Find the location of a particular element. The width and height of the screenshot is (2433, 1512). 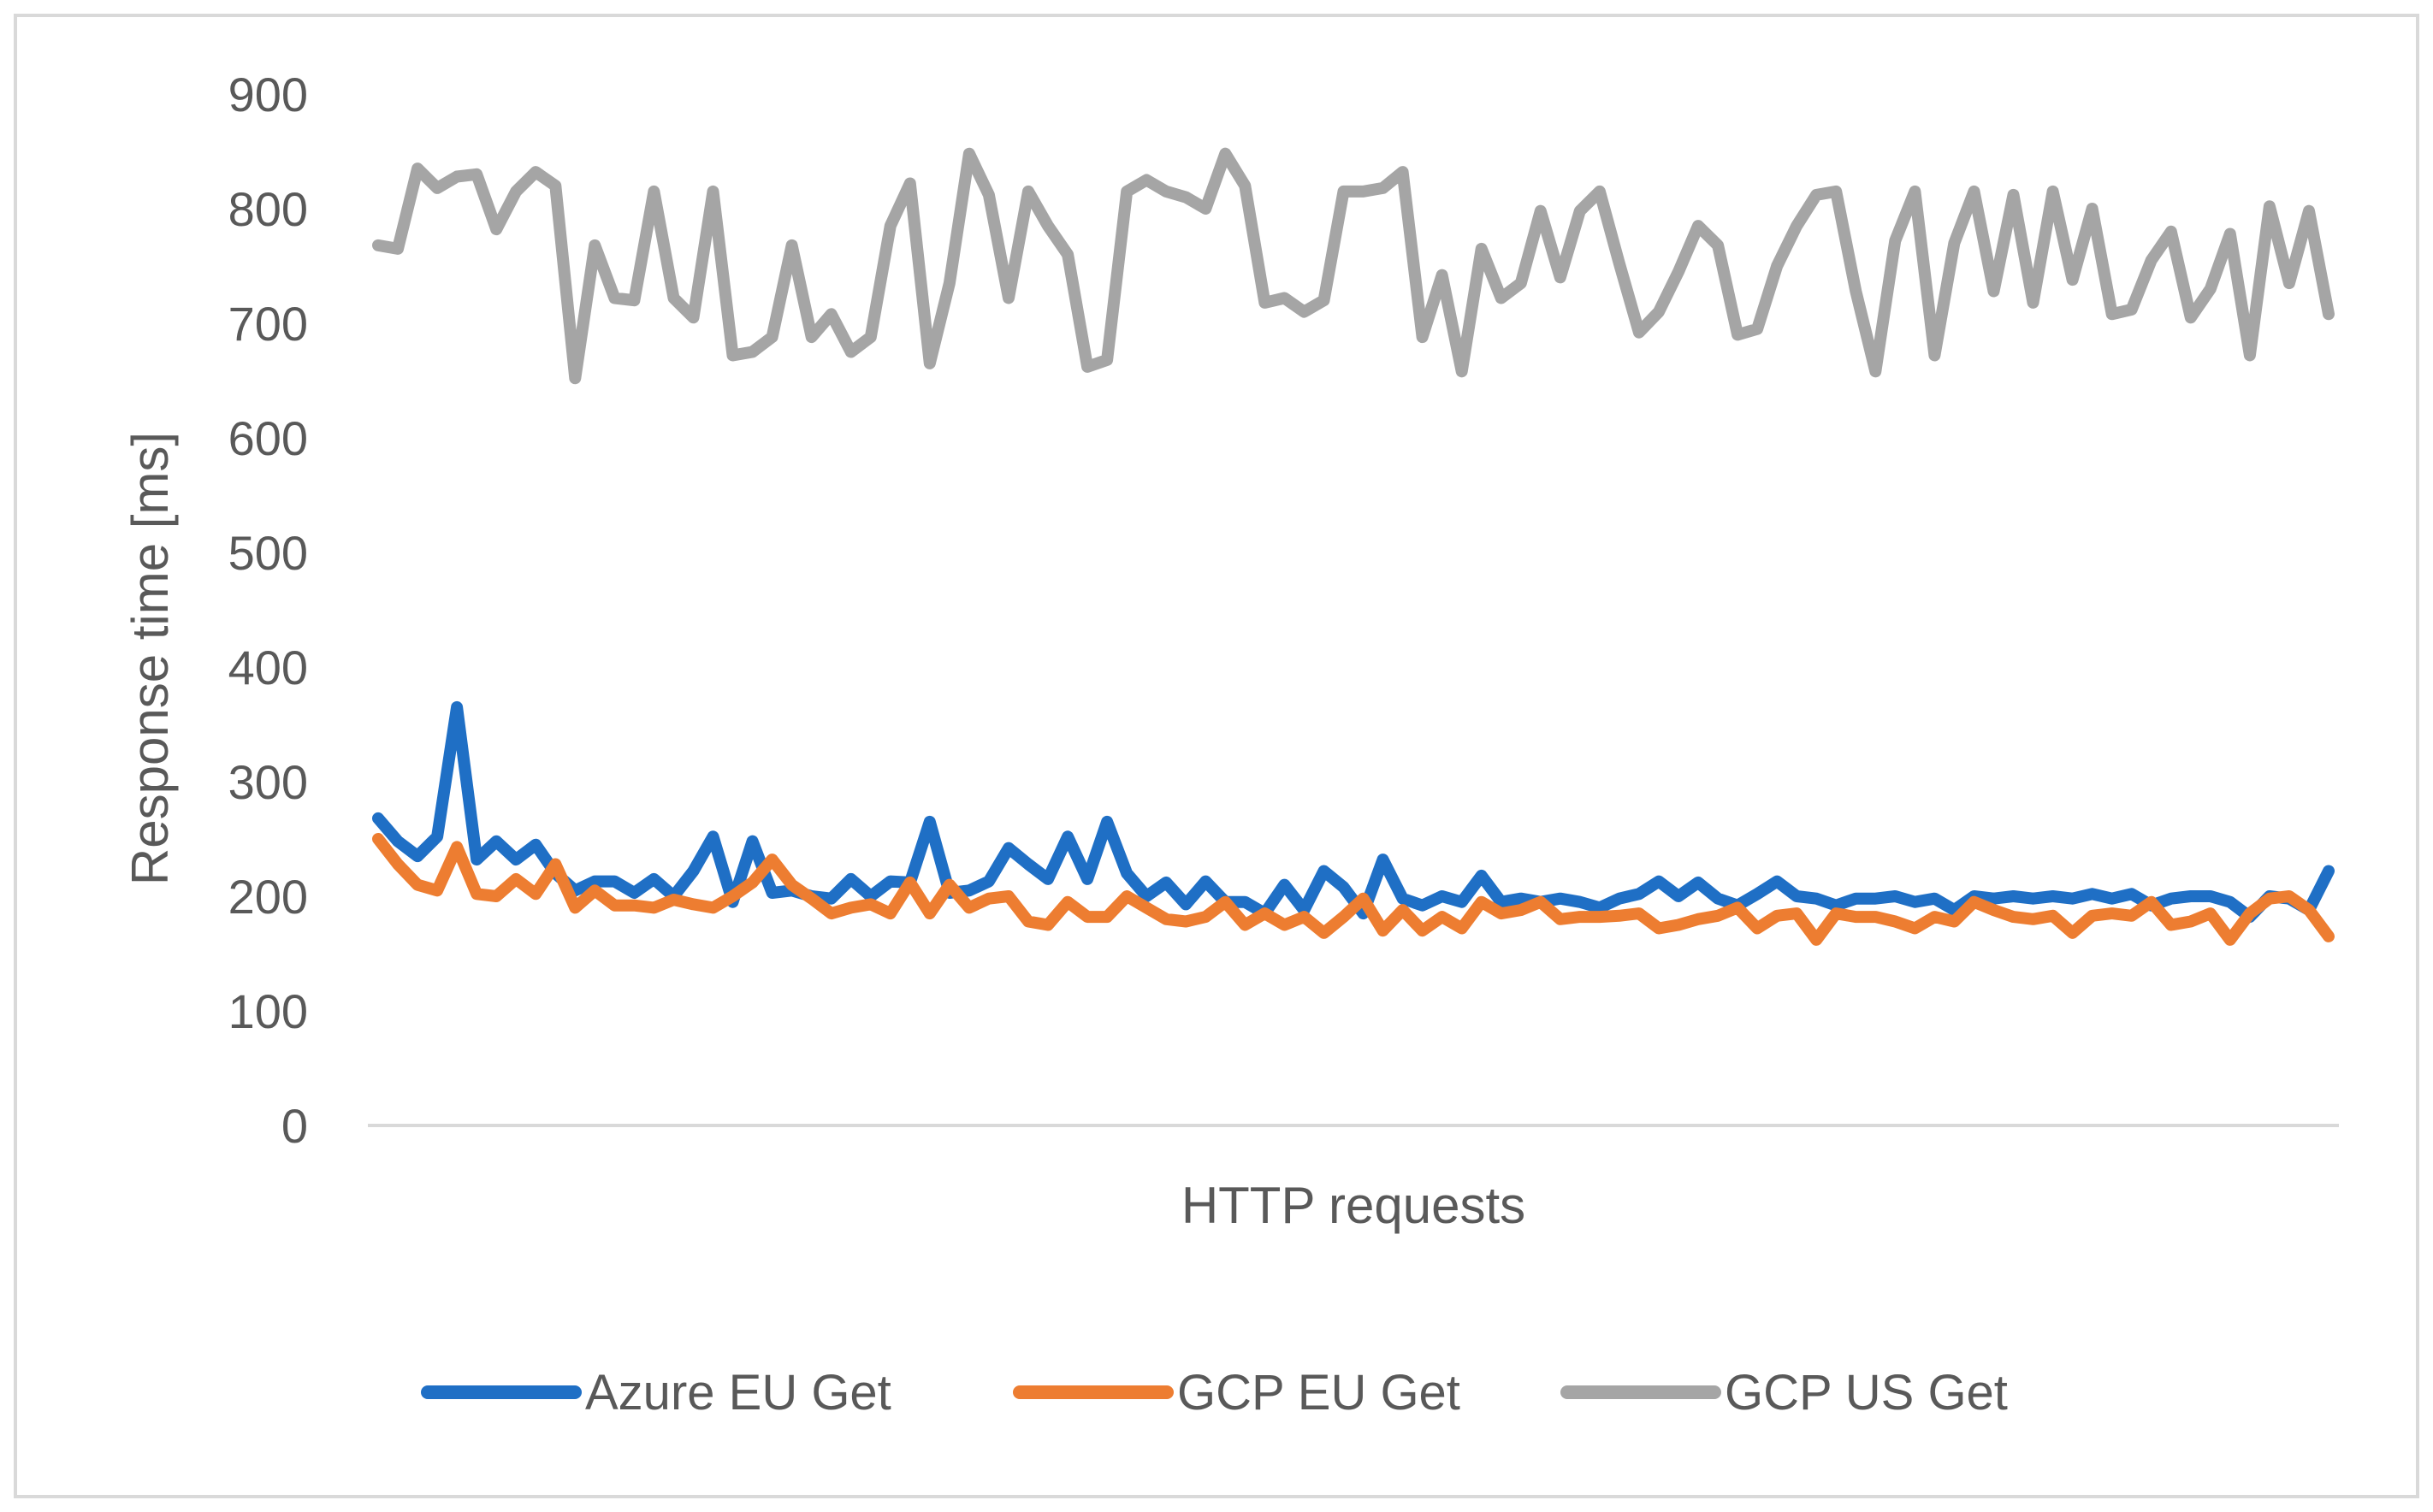

y-tick-label: 800 is located at coordinates (268, 209).